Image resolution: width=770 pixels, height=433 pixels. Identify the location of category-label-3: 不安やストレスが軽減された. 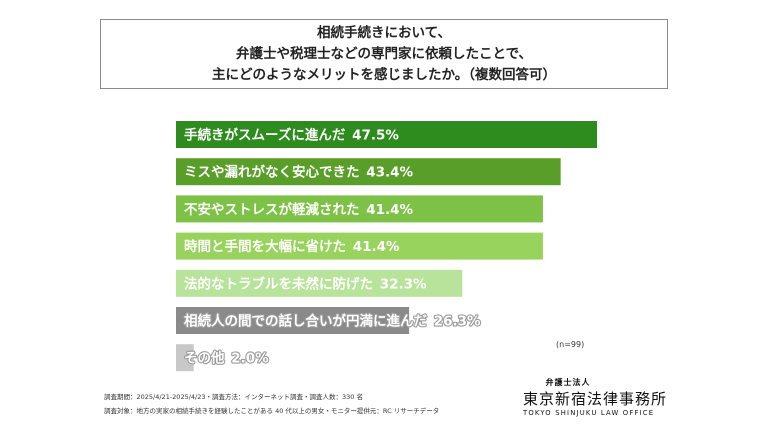
(272, 209).